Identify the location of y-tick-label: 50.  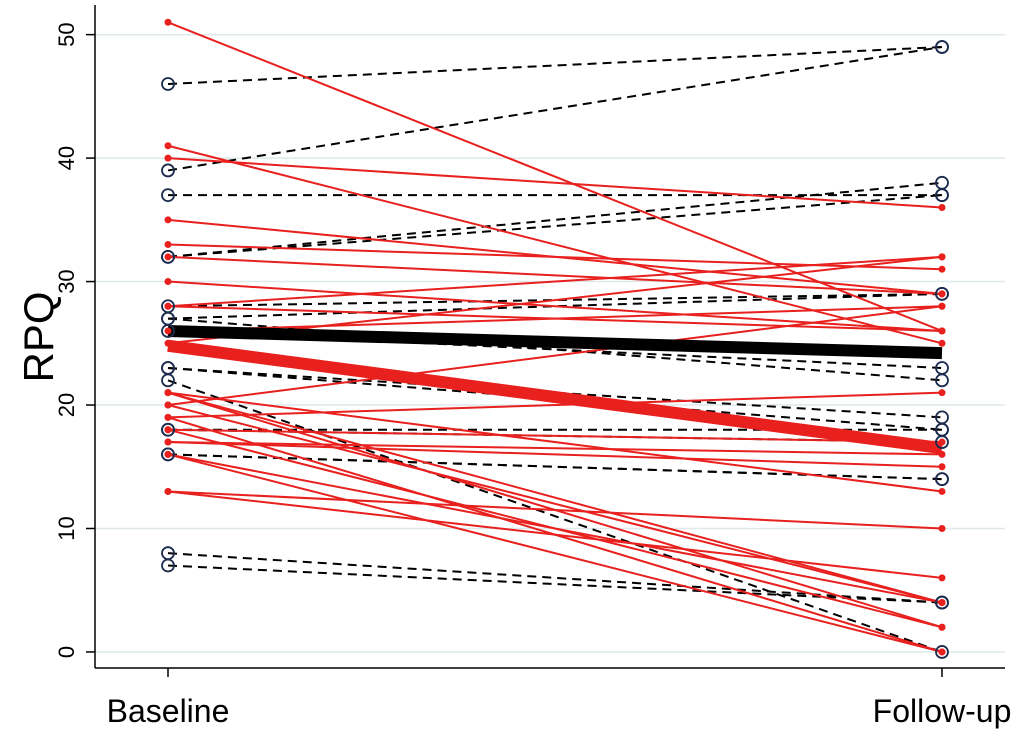
(66, 34).